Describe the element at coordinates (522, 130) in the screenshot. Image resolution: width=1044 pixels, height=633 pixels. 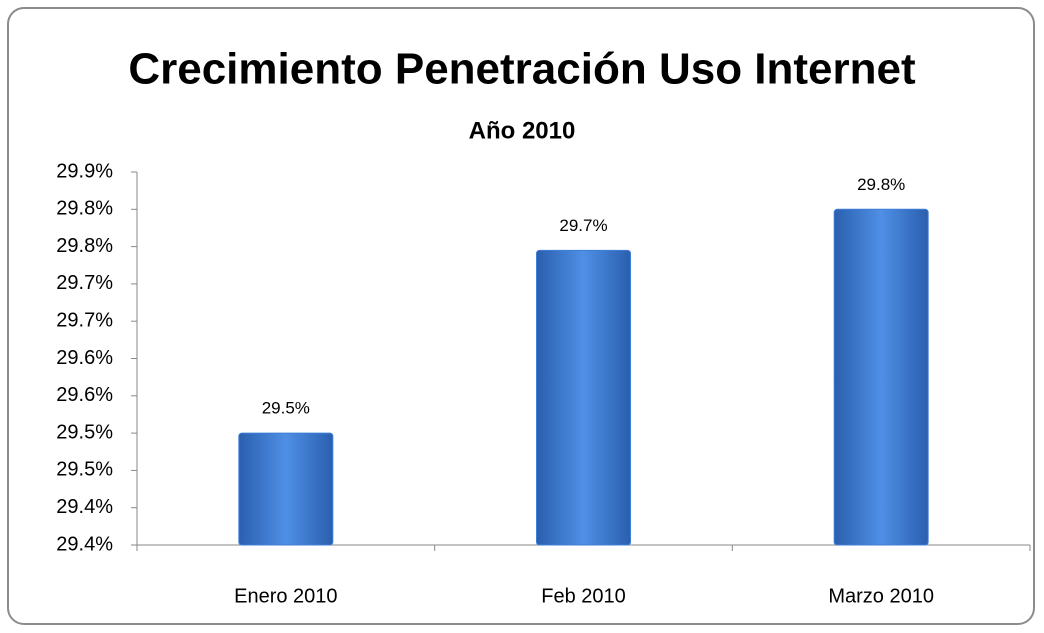
I see `chart-subtitle: Año 2010` at that location.